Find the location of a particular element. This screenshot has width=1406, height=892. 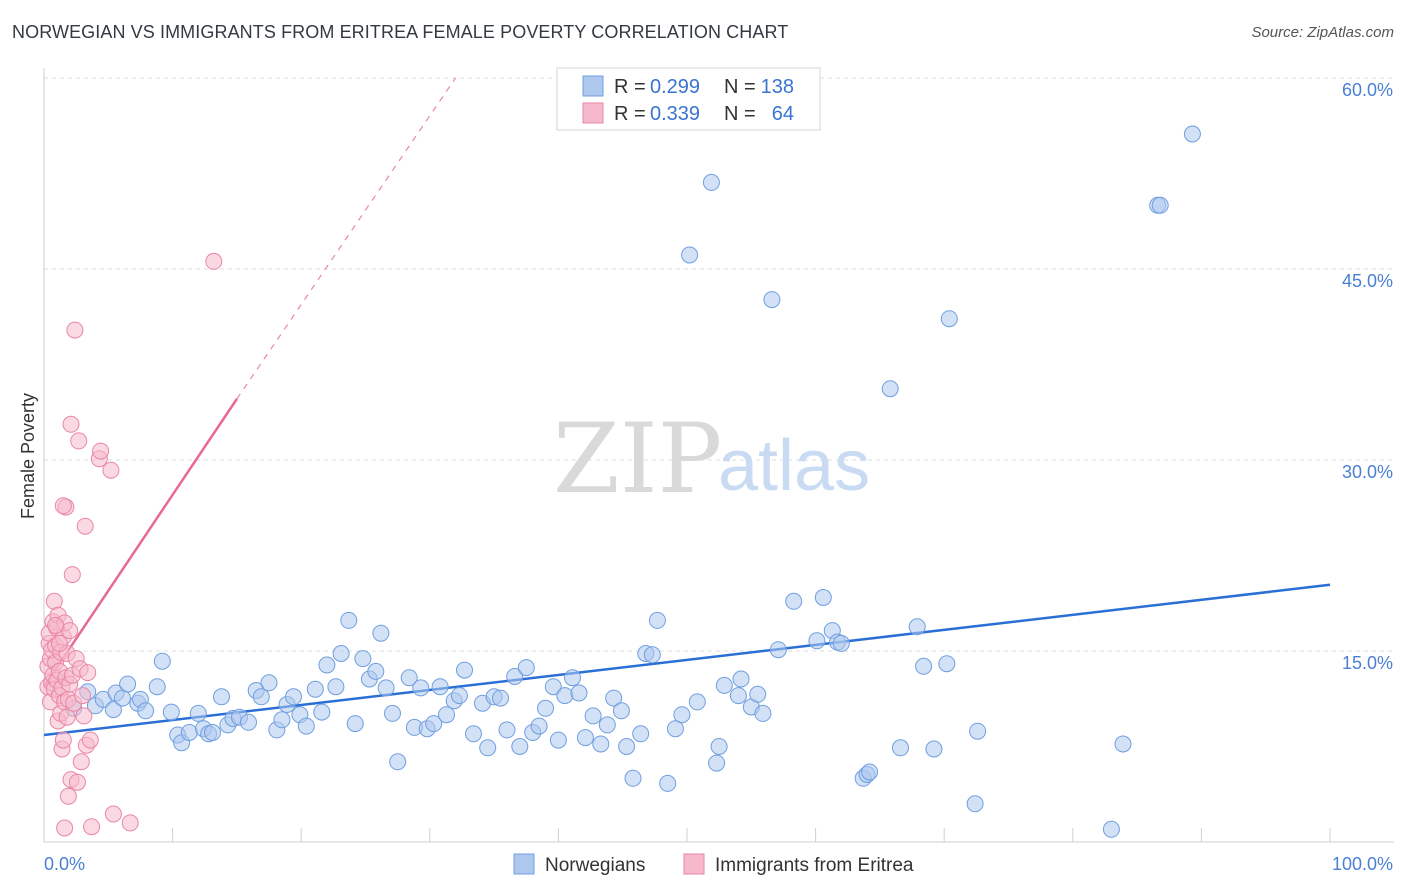

y-tick-label-45: 45.0% is located at coordinates (1367, 281).